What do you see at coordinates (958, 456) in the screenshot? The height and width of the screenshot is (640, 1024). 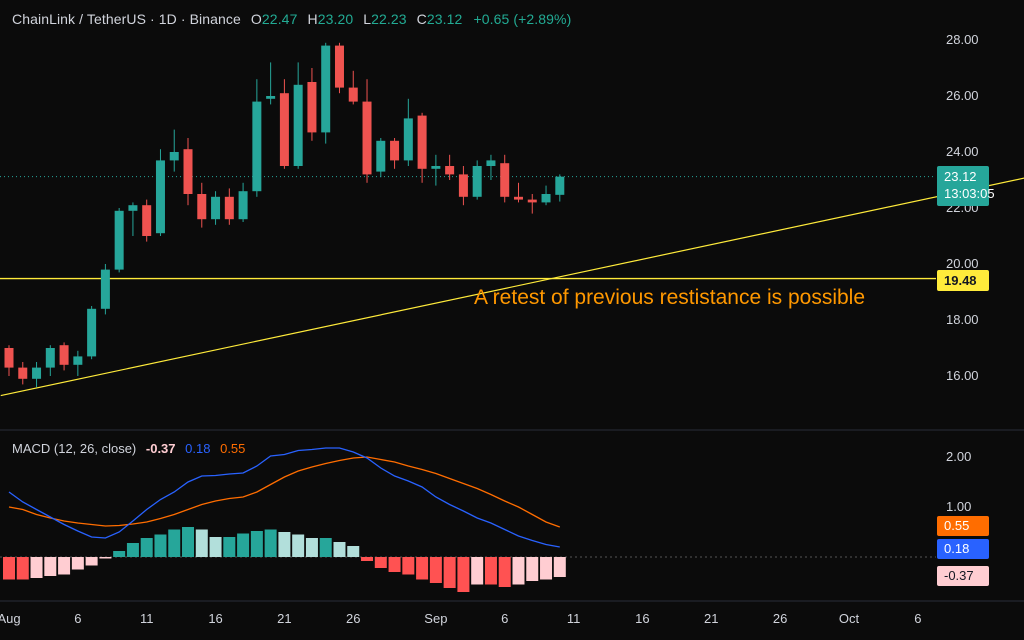 I see `macd-tick-label: 2.00` at bounding box center [958, 456].